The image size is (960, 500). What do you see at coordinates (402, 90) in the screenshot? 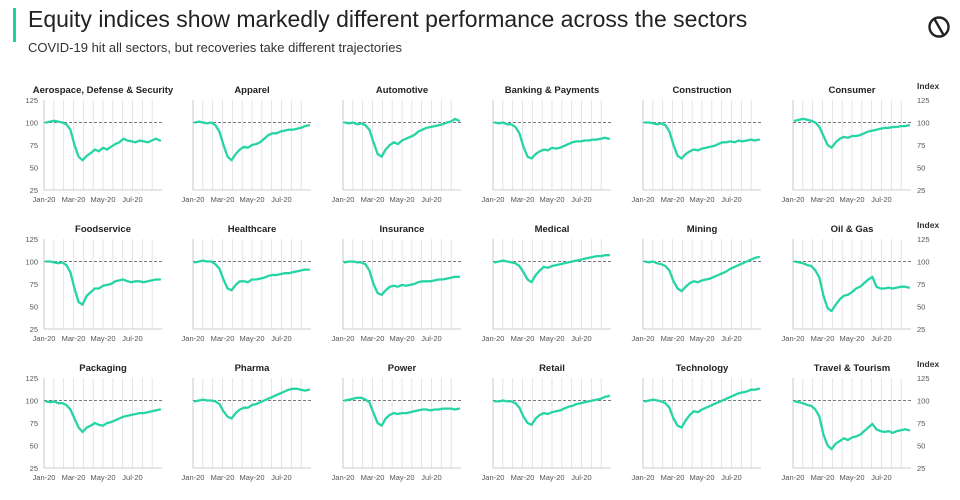
I see `chart-title: Automotive` at bounding box center [402, 90].